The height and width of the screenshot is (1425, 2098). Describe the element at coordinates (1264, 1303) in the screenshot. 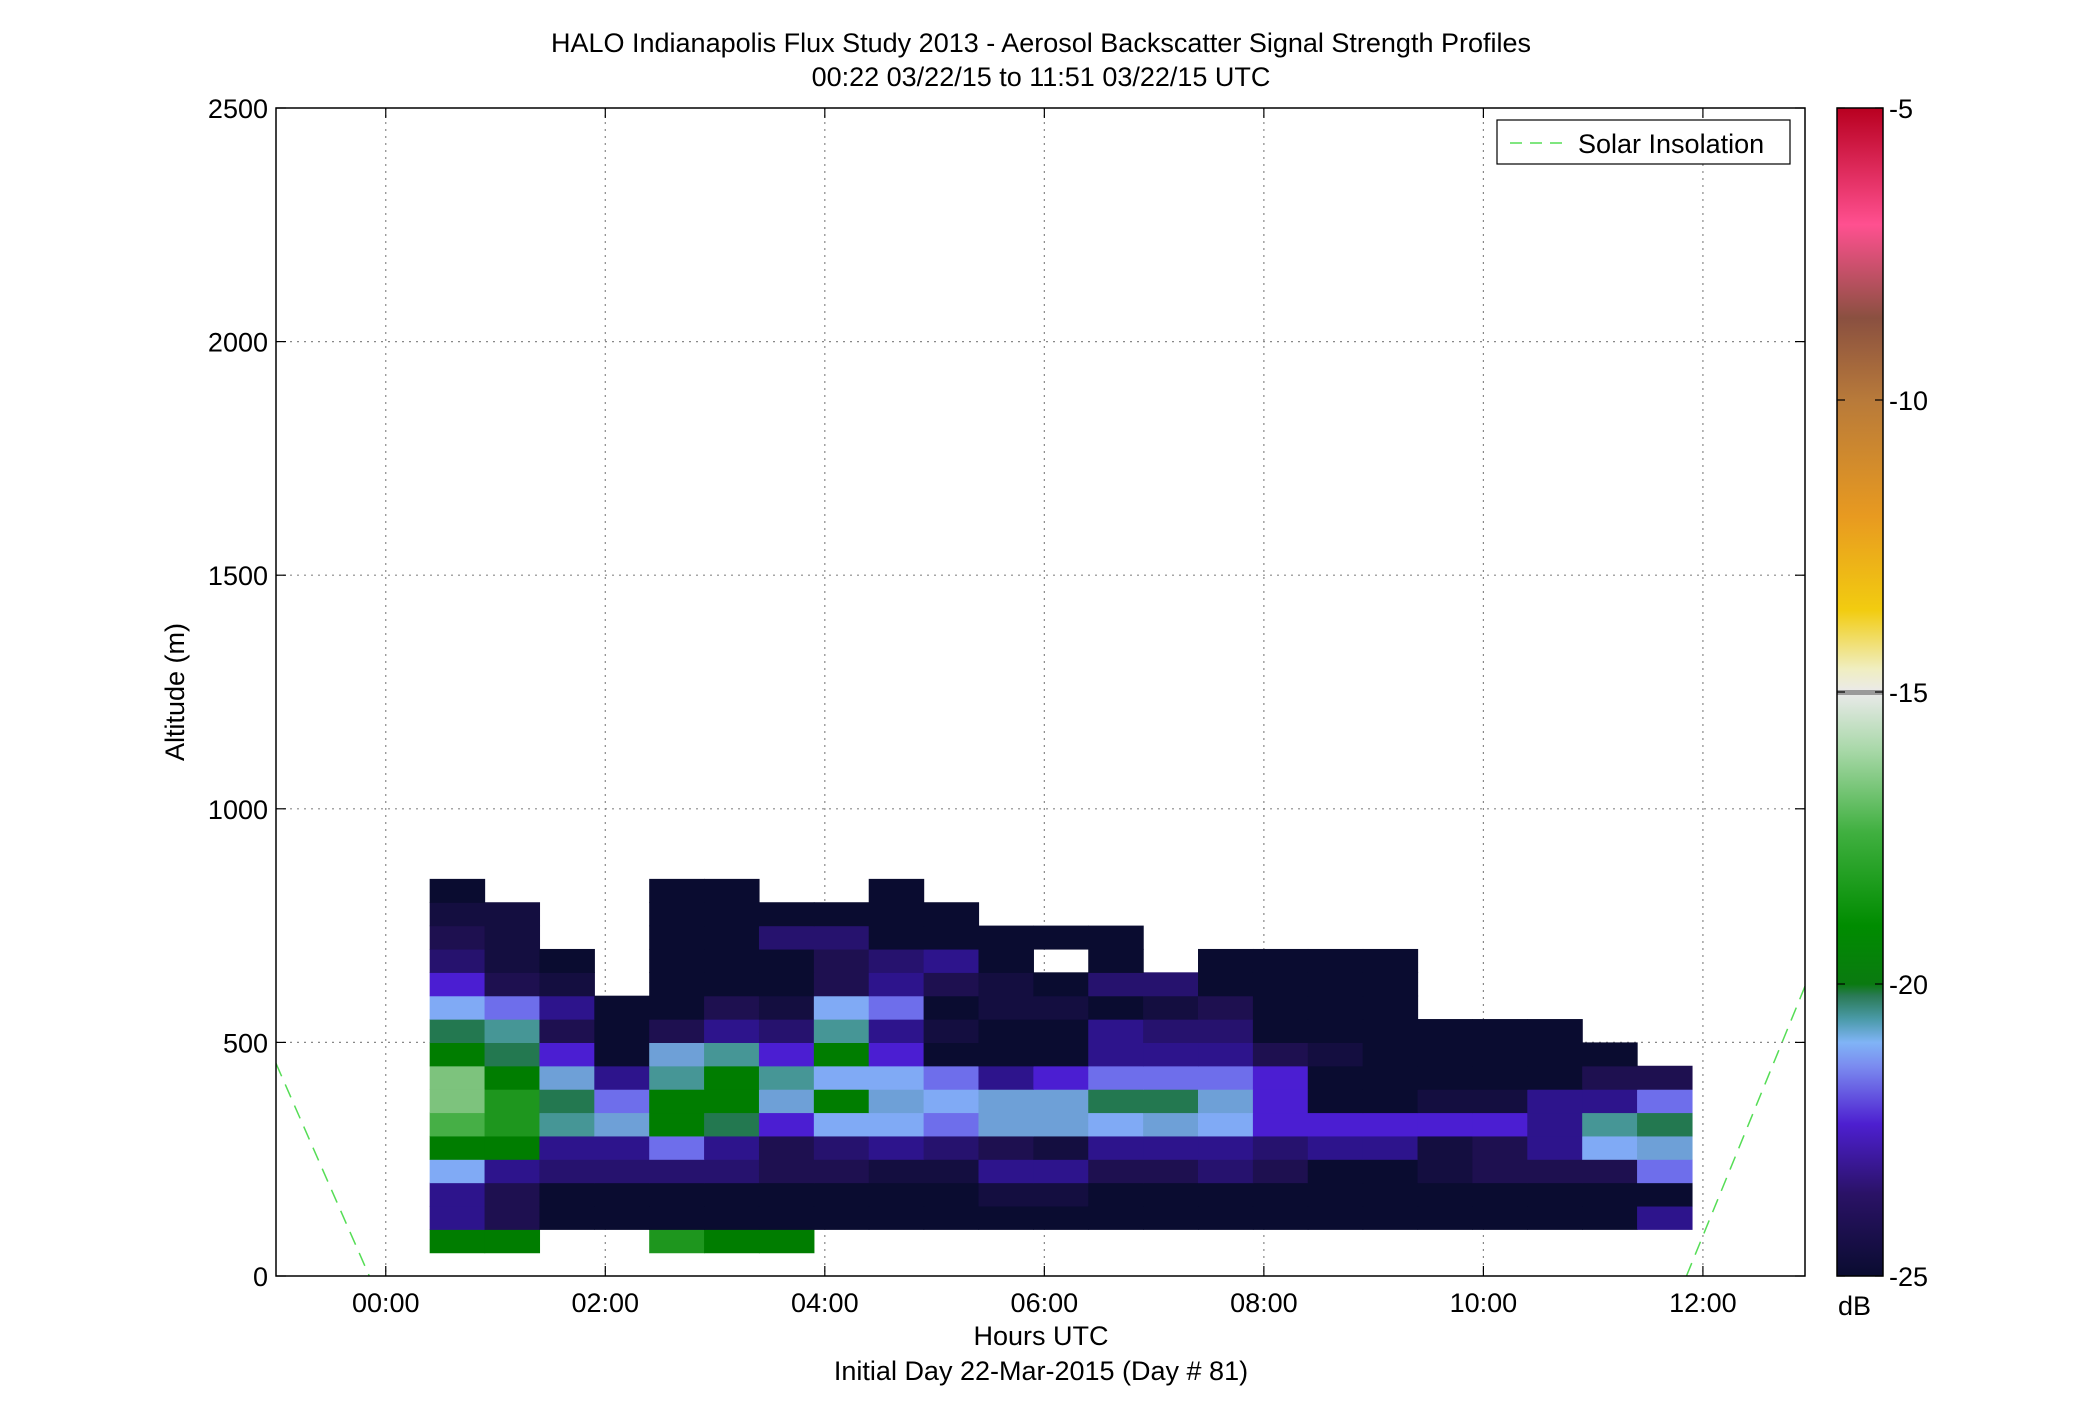

I see `x-tick-label: 08:00` at that location.